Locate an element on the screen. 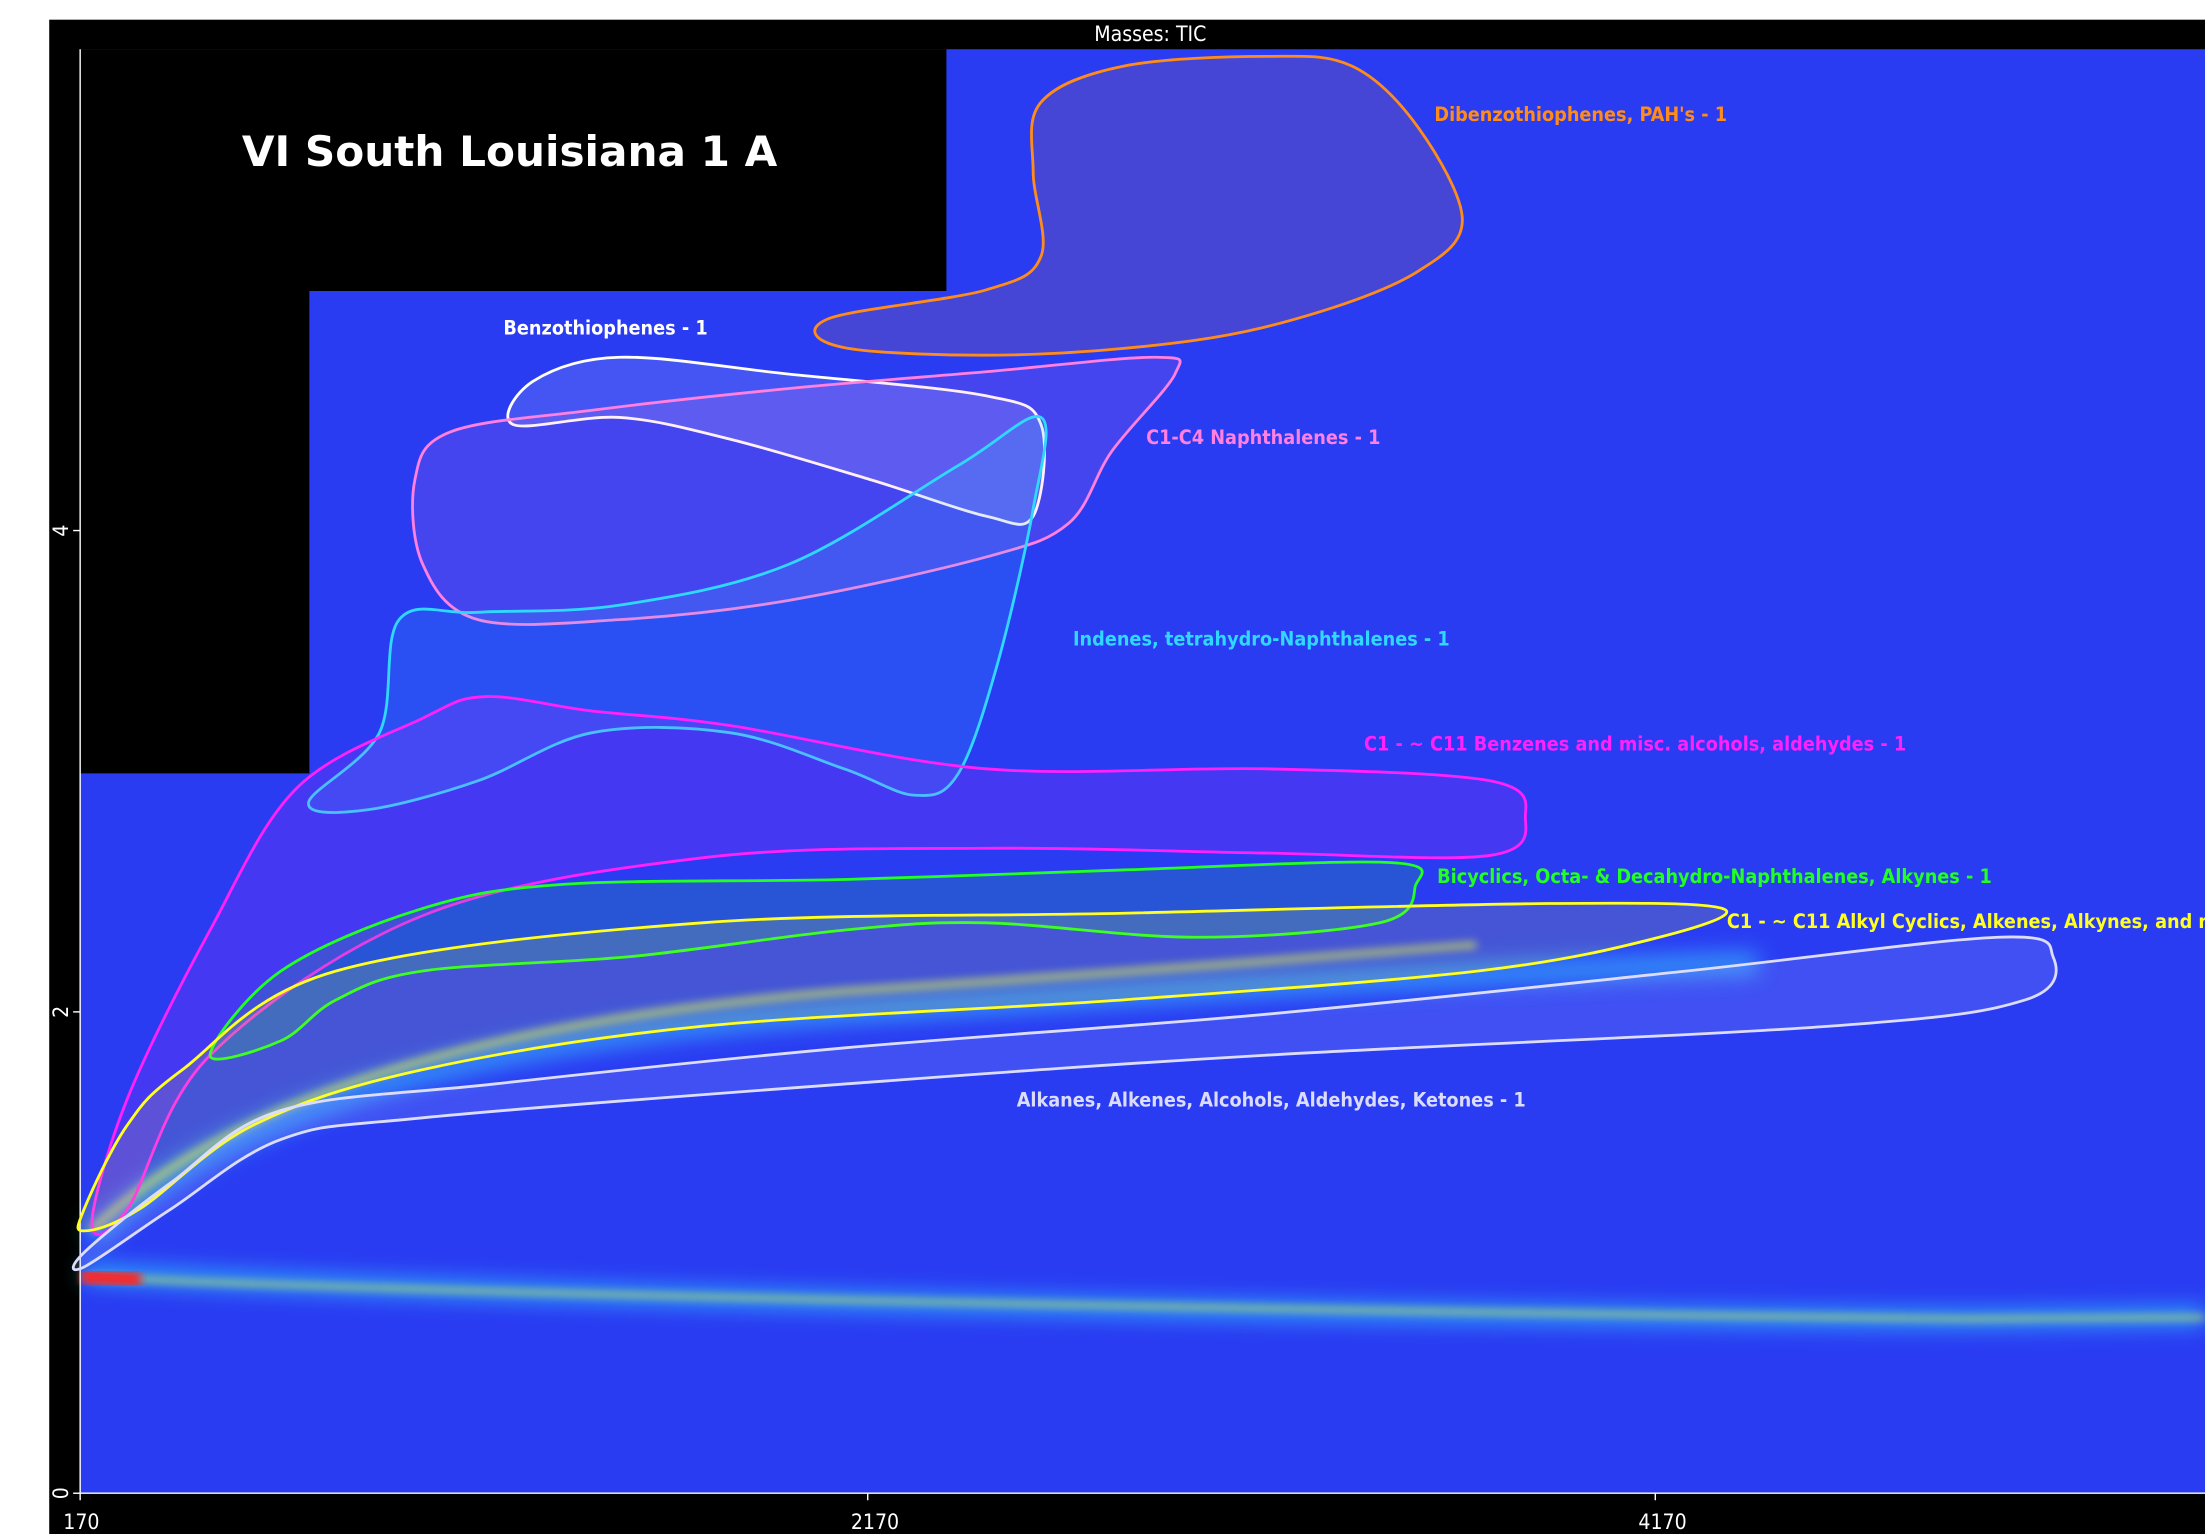  region-label: C1-C4 Naphthalenes - 1 is located at coordinates (1263, 437).